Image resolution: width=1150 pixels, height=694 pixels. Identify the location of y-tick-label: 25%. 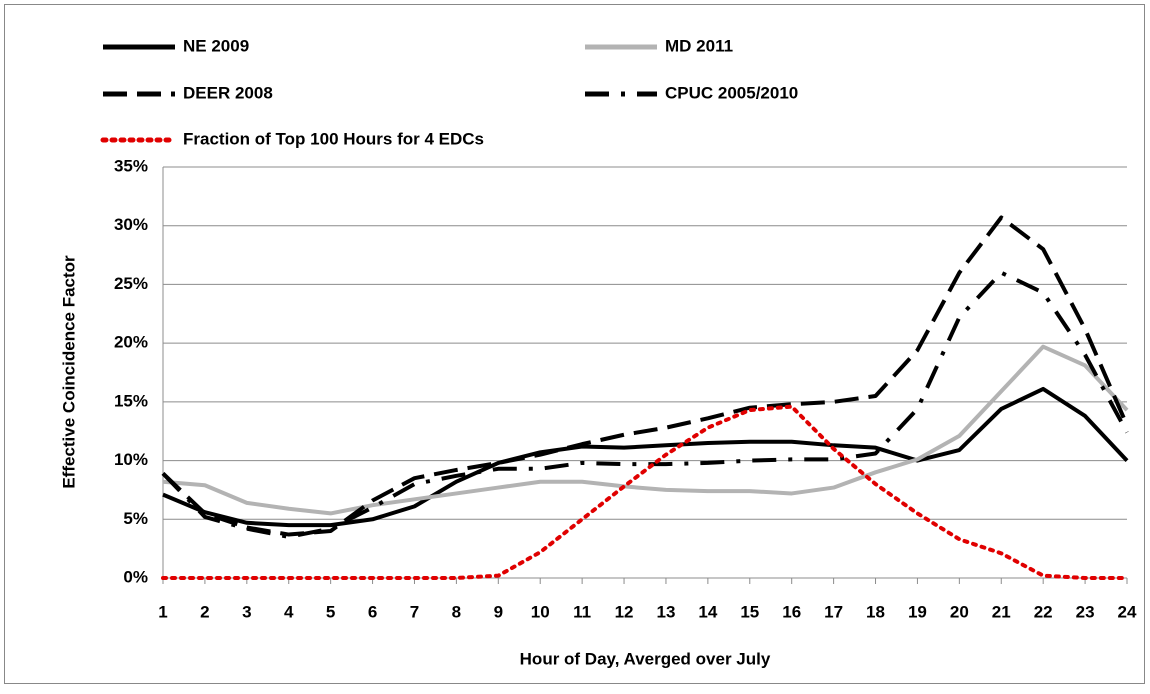
(131, 283).